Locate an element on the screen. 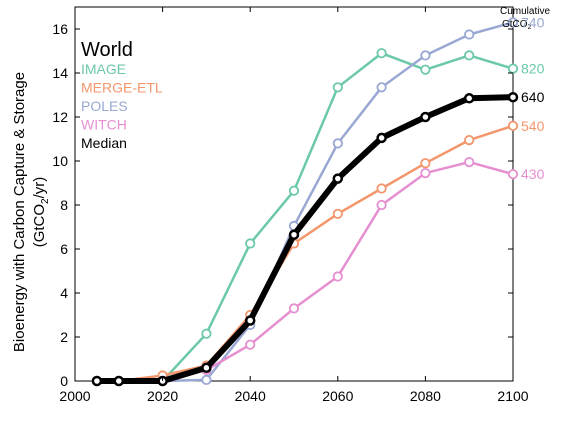 The width and height of the screenshot is (570, 428). y-tick-label: 2 is located at coordinates (64, 337).